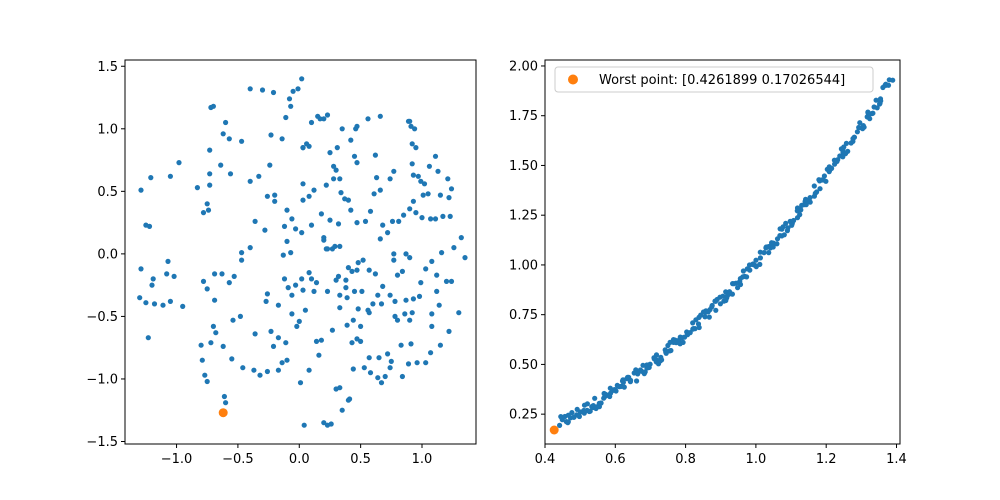 This screenshot has width=1000, height=500. Describe the element at coordinates (523, 265) in the screenshot. I see `y-tick-label: 1.00` at that location.